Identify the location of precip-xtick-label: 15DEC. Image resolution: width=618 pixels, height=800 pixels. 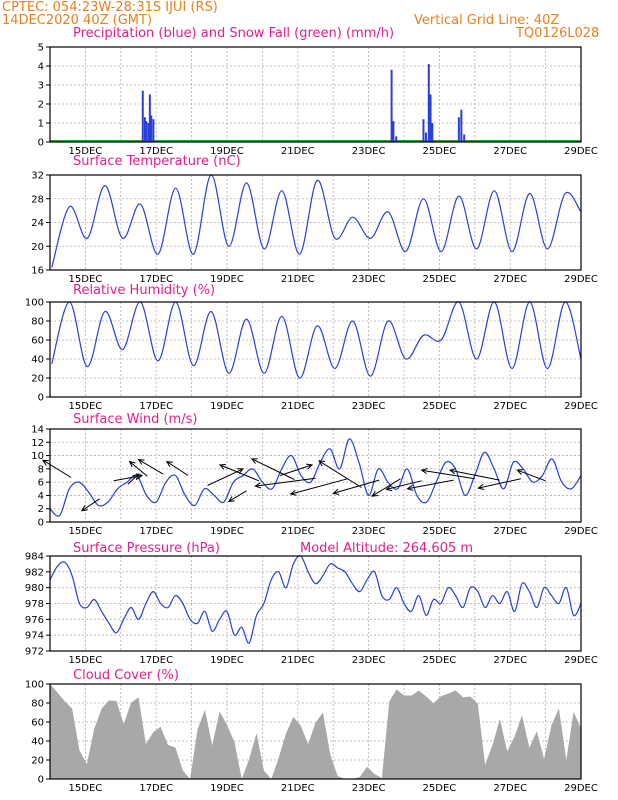
(86, 151).